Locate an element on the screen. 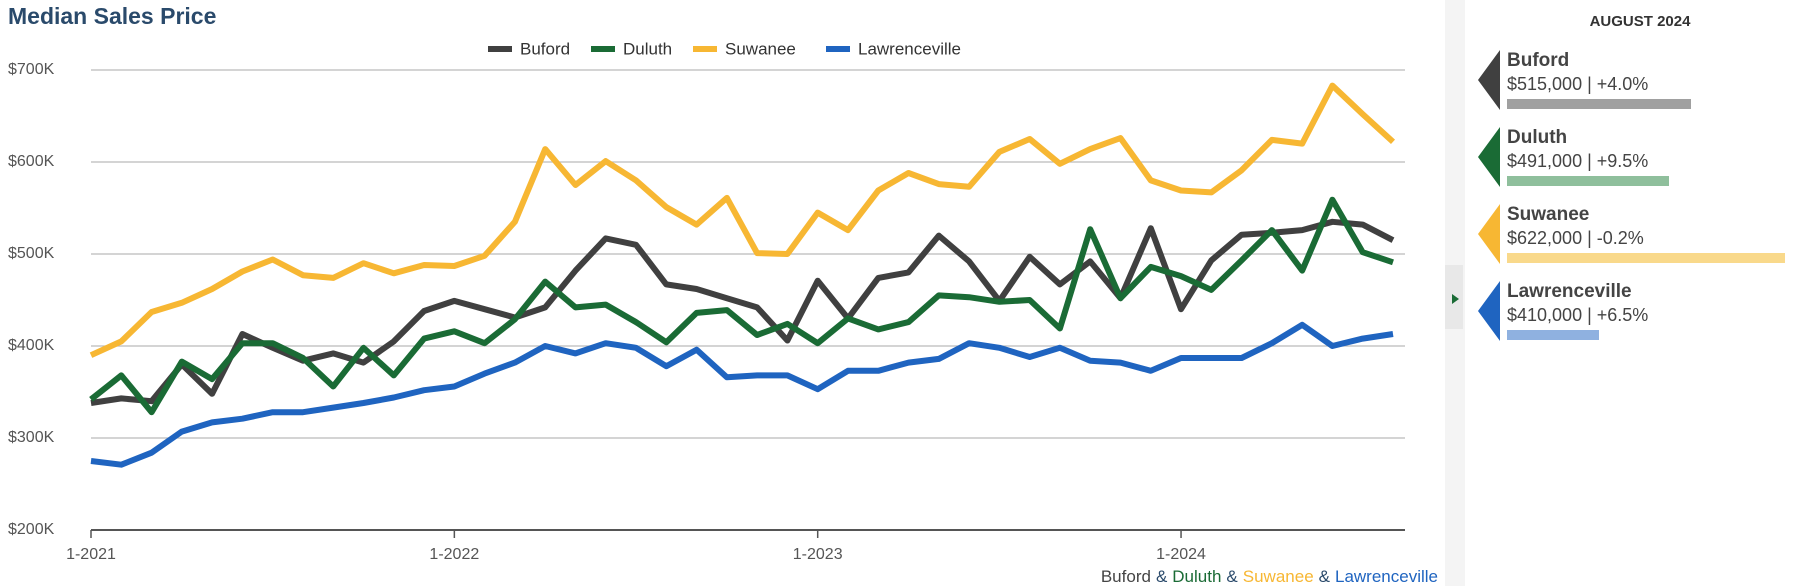  y-tick-label: $200K is located at coordinates (31, 529).